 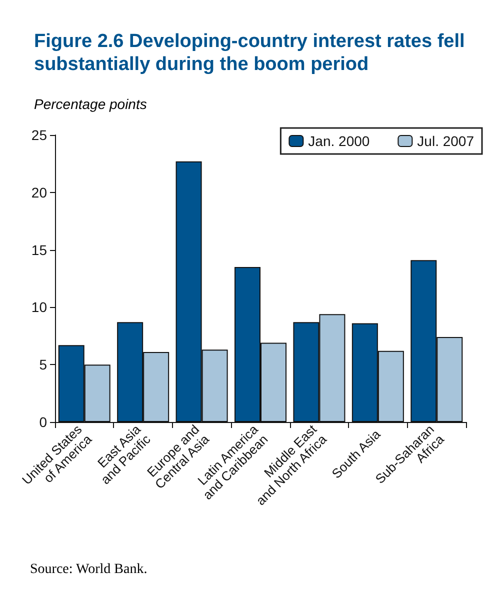 I want to click on y-tick-label: 5, so click(x=43, y=364).